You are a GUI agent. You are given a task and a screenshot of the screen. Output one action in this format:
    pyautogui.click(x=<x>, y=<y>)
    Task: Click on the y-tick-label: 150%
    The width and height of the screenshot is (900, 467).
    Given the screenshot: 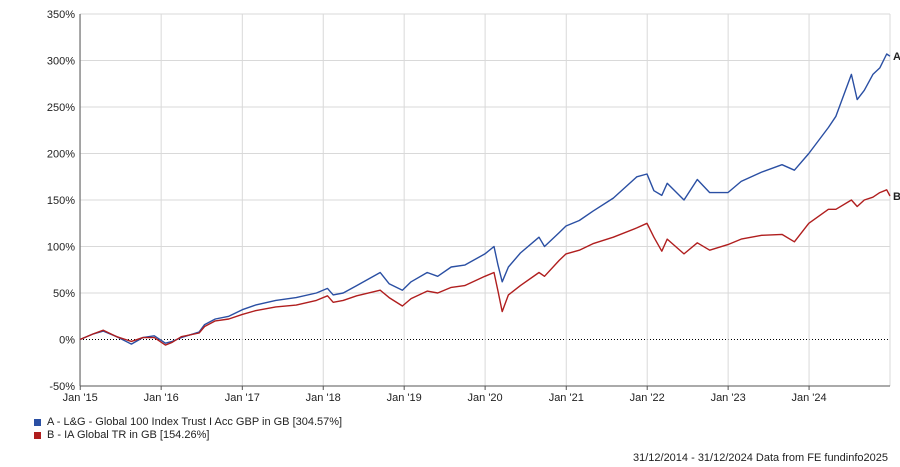 What is the action you would take?
    pyautogui.click(x=61, y=201)
    